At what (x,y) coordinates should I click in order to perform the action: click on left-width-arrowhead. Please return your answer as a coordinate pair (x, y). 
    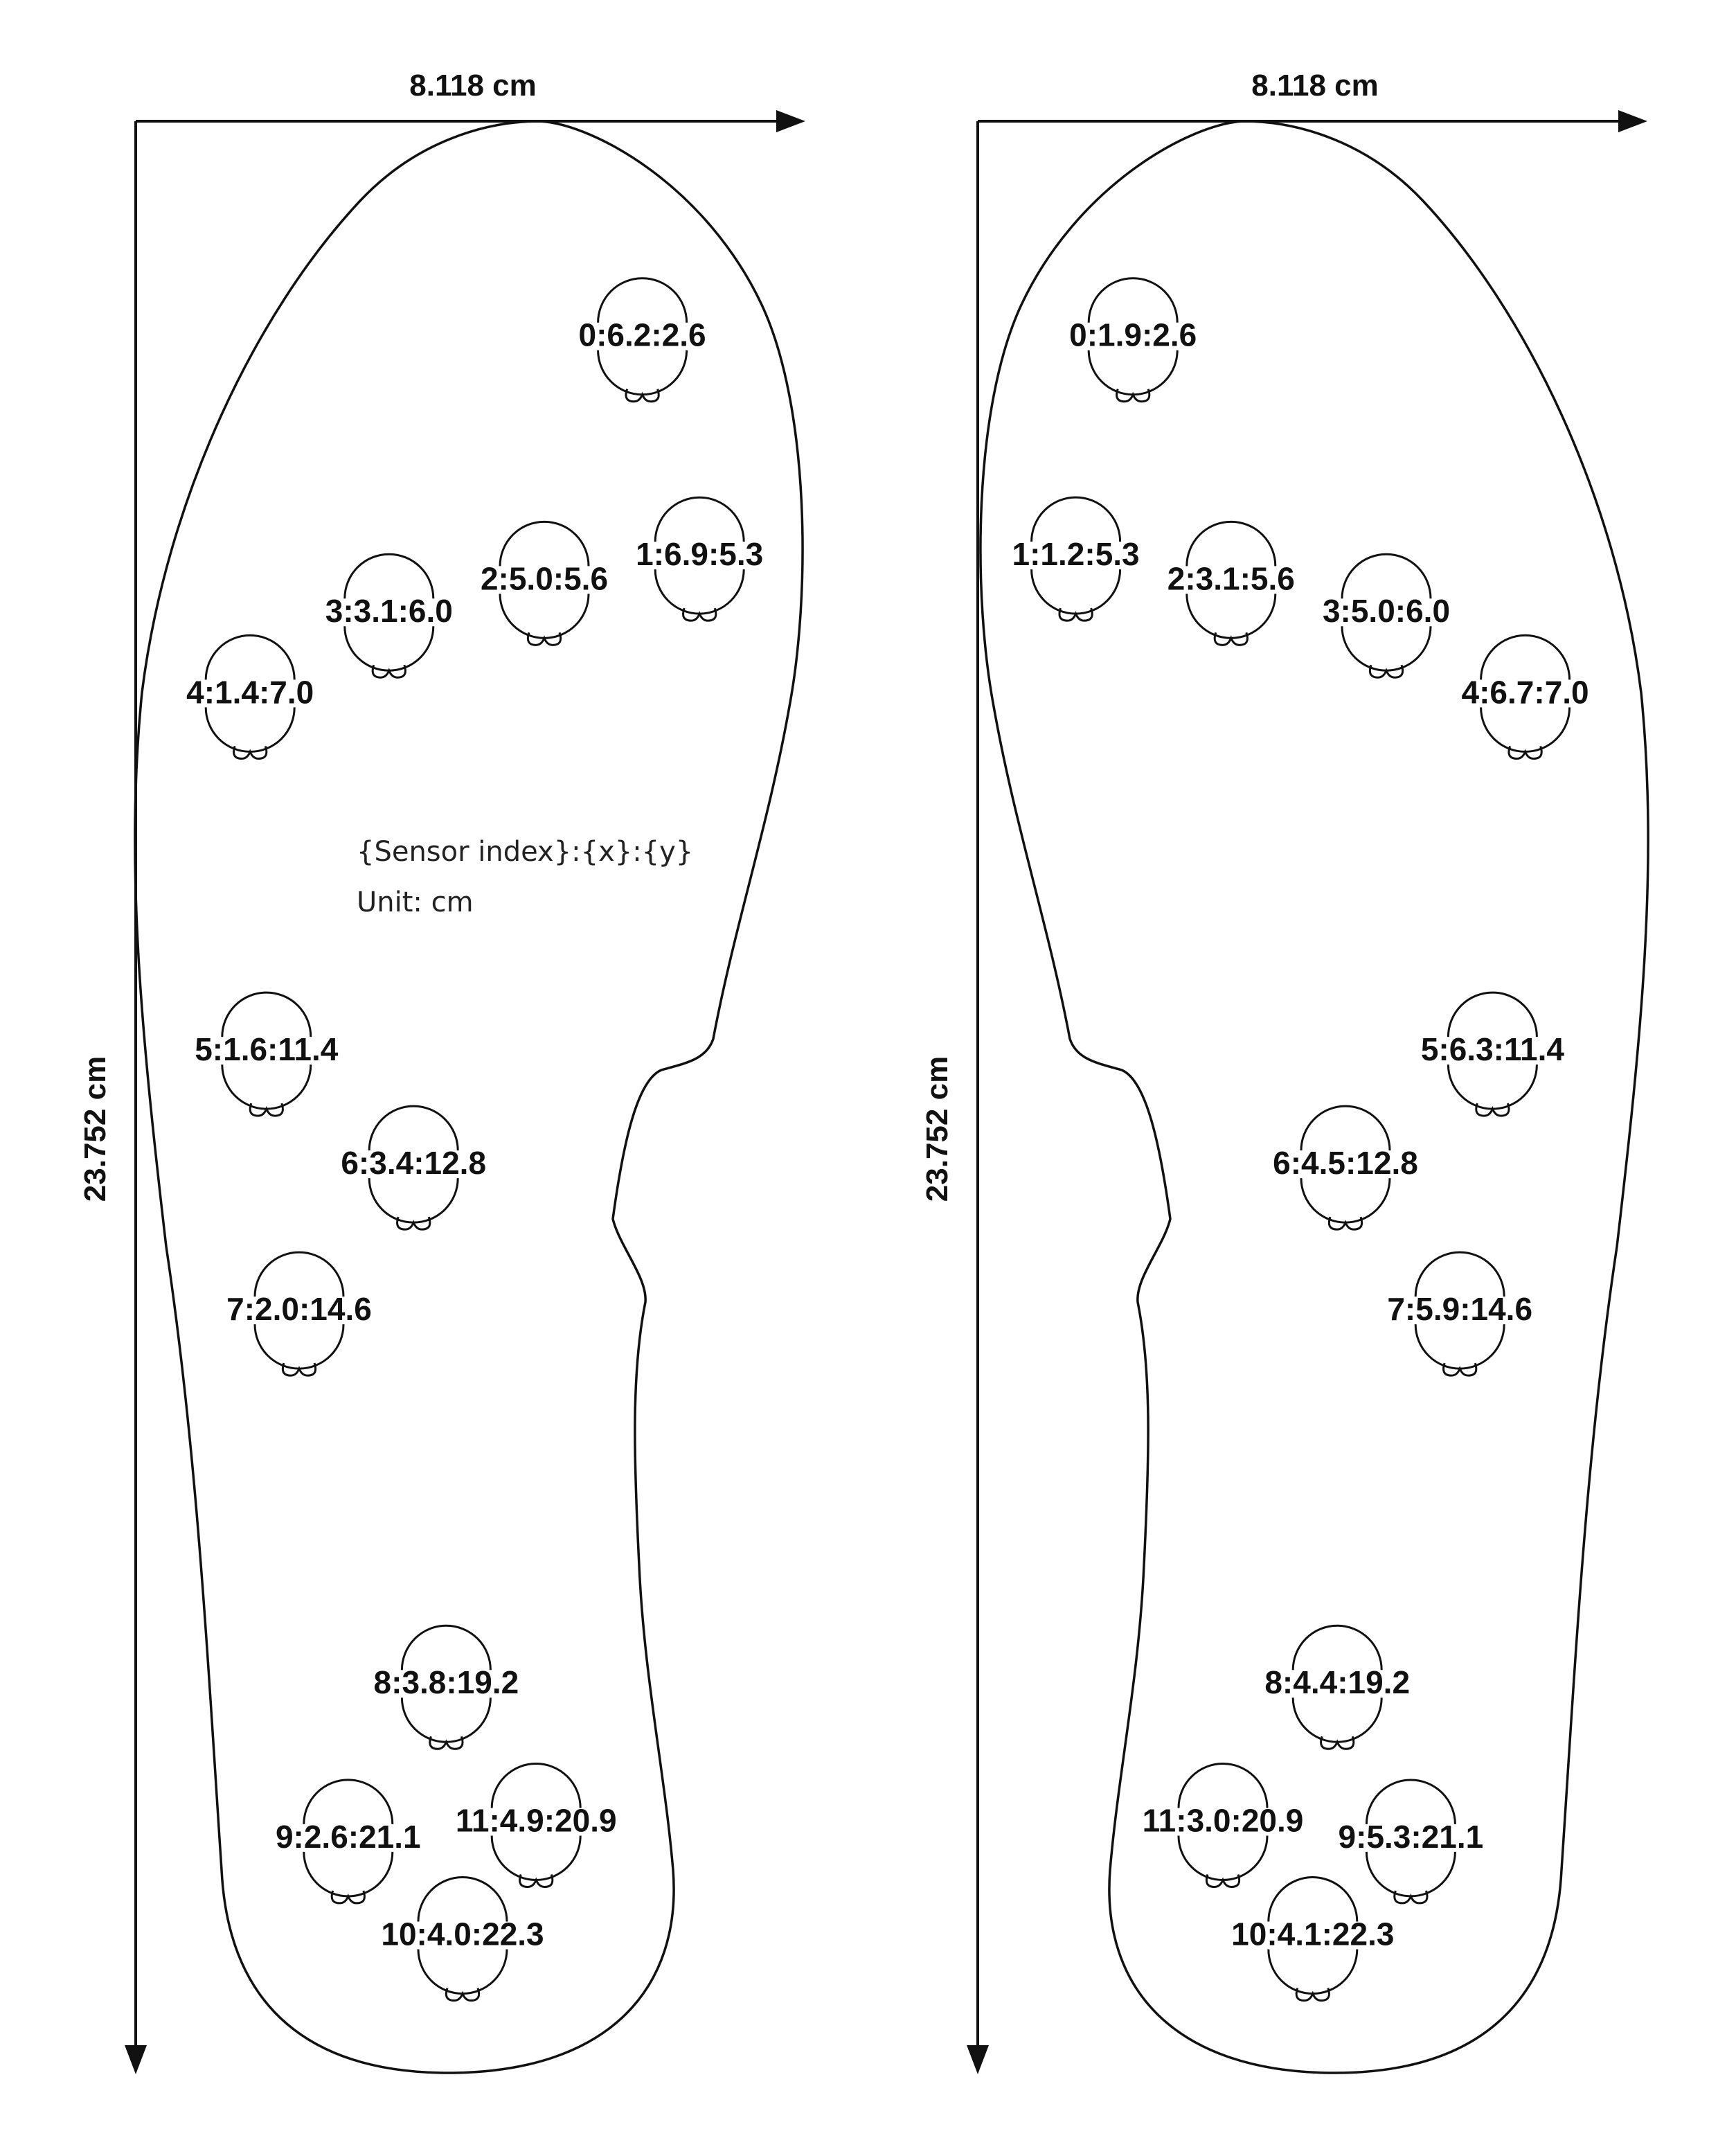
    Looking at the image, I should click on (790, 121).